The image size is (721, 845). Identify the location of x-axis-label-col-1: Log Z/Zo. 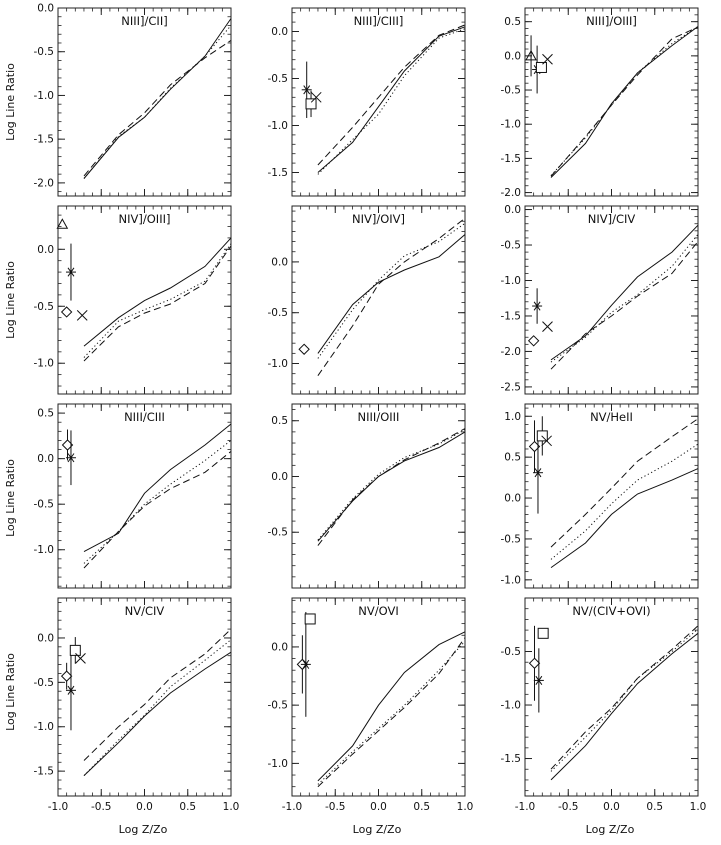
(143, 829).